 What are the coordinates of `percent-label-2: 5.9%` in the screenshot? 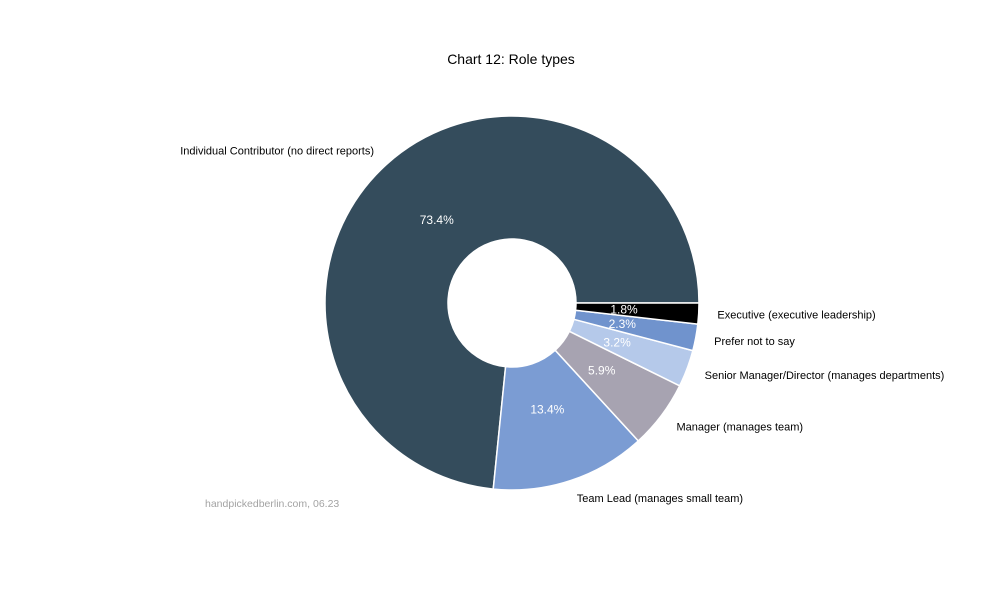 It's located at (602, 371).